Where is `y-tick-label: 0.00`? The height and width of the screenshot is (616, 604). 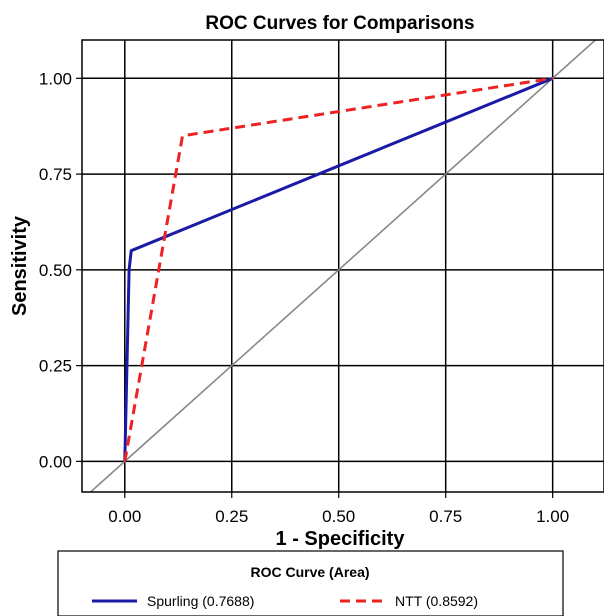 y-tick-label: 0.00 is located at coordinates (55, 461).